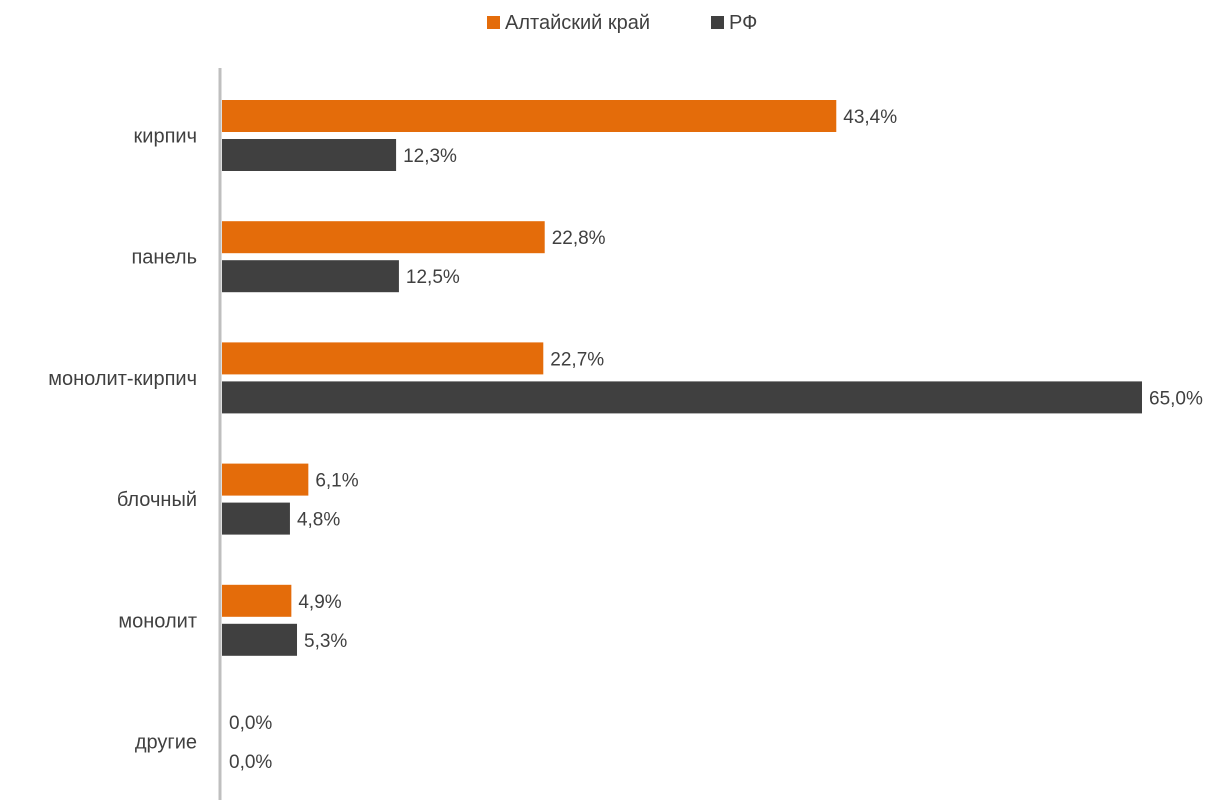 The height and width of the screenshot is (801, 1218). Describe the element at coordinates (318, 520) in the screenshot. I see `value-label-3-1: 4,8%` at that location.